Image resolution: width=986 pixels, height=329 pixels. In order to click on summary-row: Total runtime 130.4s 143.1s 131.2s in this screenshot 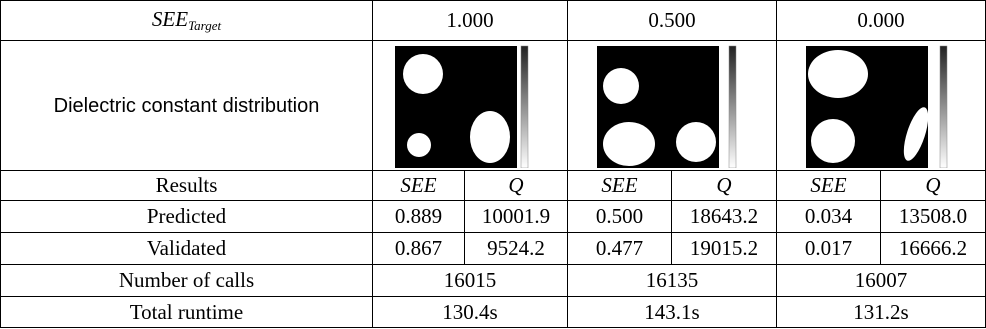, I will do `click(493, 312)`.